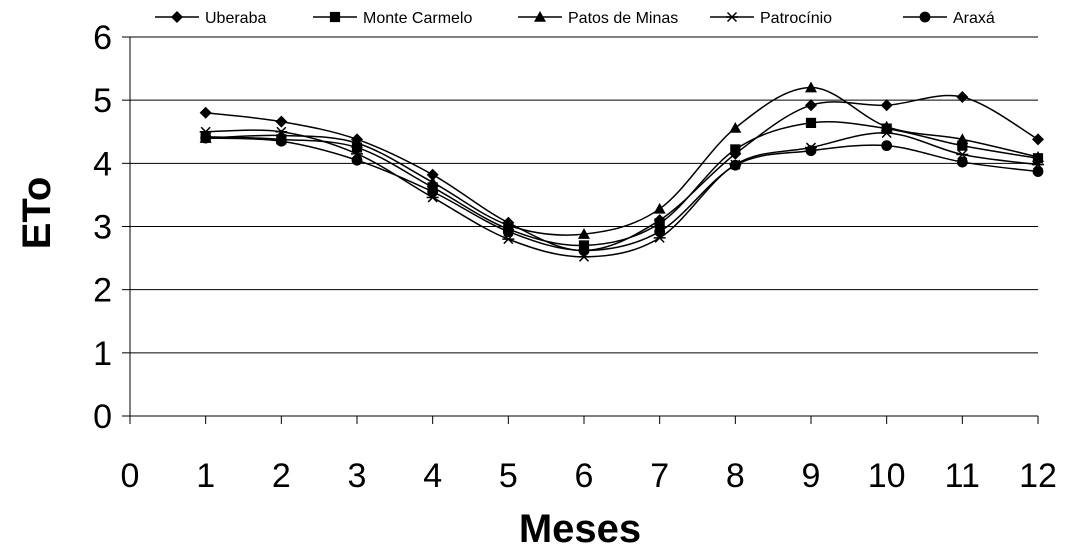 The image size is (1066, 547). What do you see at coordinates (102, 164) in the screenshot?
I see `y-tick-label: 4` at bounding box center [102, 164].